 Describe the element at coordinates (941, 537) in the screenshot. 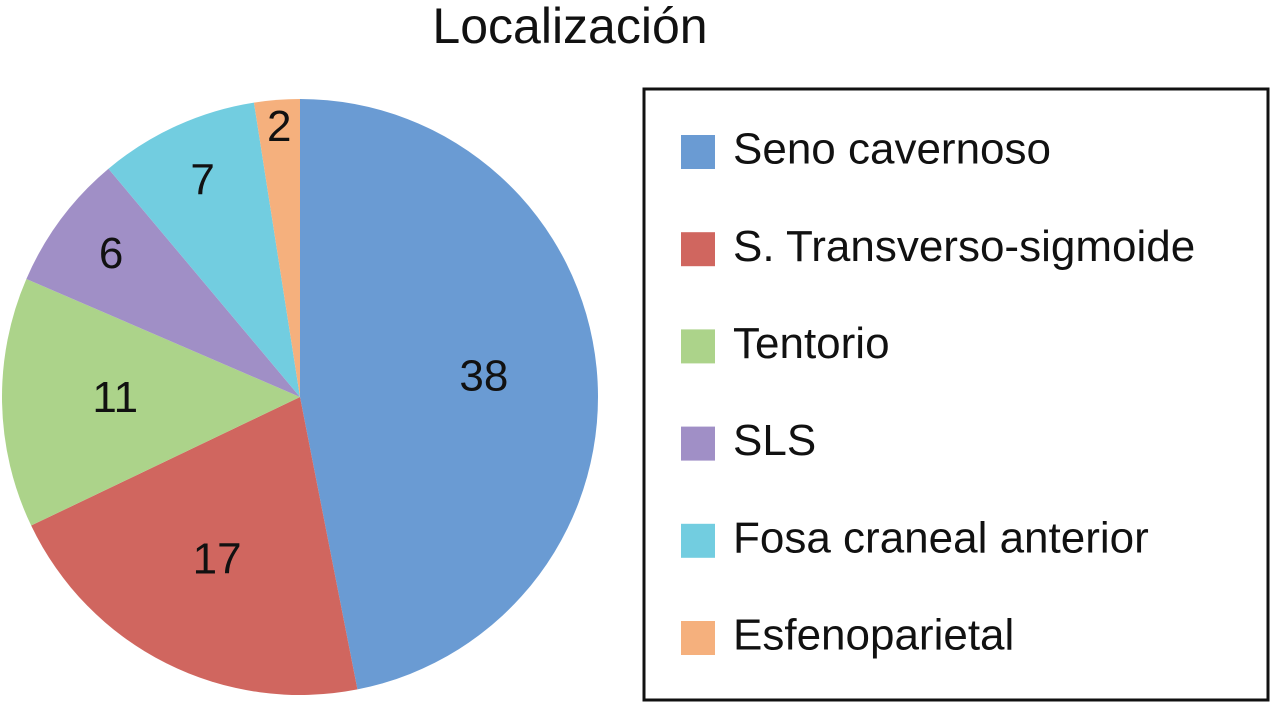

I see `legend-label: Fosa craneal anterior` at that location.